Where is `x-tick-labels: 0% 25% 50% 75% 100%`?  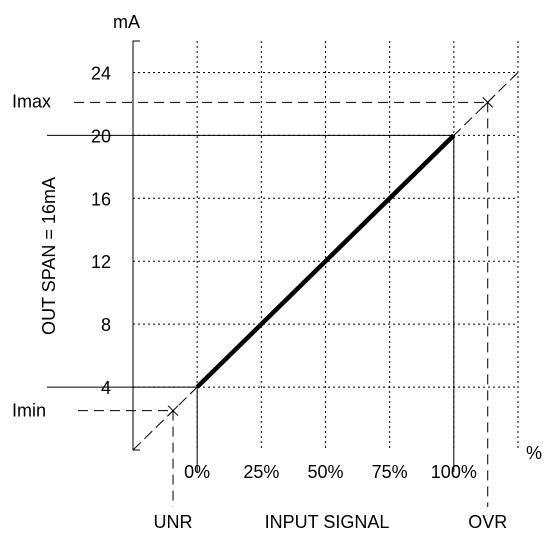 x-tick-labels: 0% 25% 50% 75% 100% is located at coordinates (330, 472).